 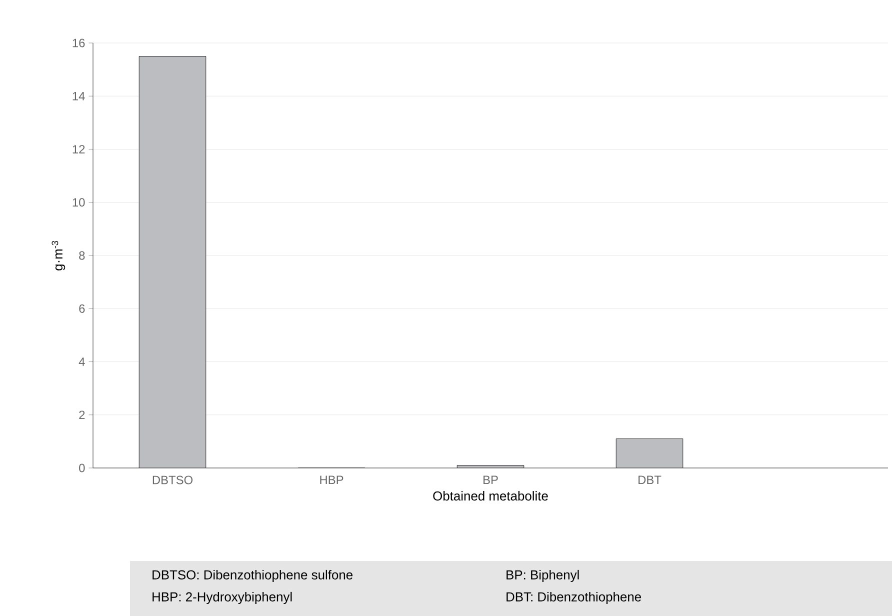 What do you see at coordinates (650, 480) in the screenshot?
I see `x-tick-label: DBT` at bounding box center [650, 480].